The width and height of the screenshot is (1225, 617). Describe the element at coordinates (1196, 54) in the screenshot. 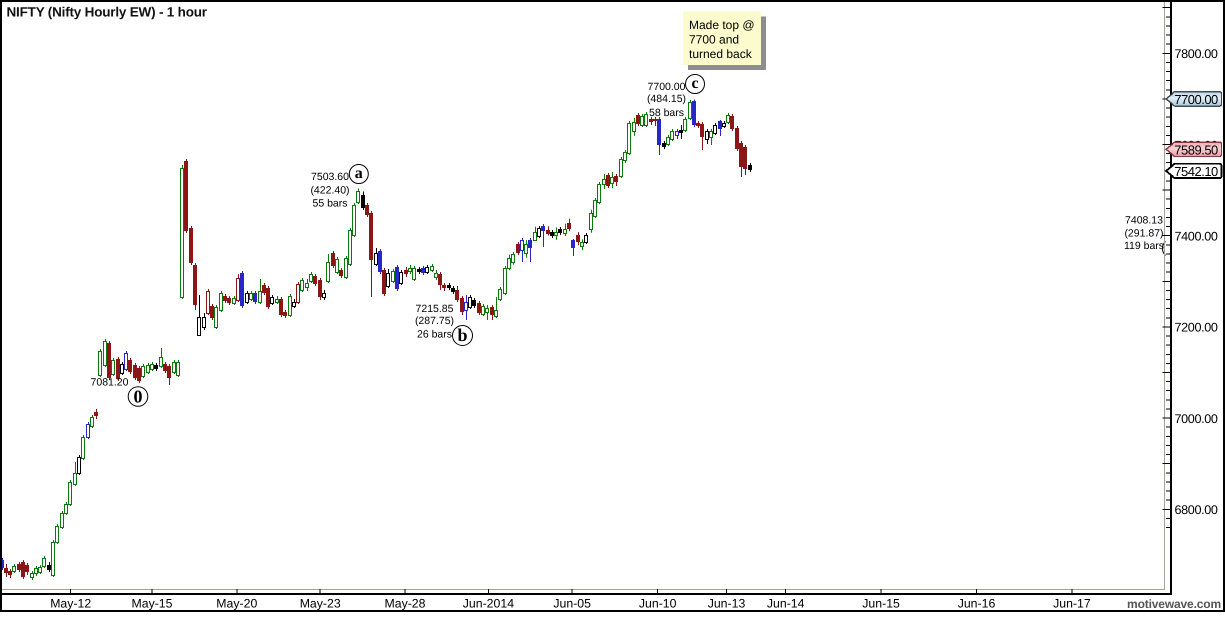

I see `svg-text: 7800.00` at that location.